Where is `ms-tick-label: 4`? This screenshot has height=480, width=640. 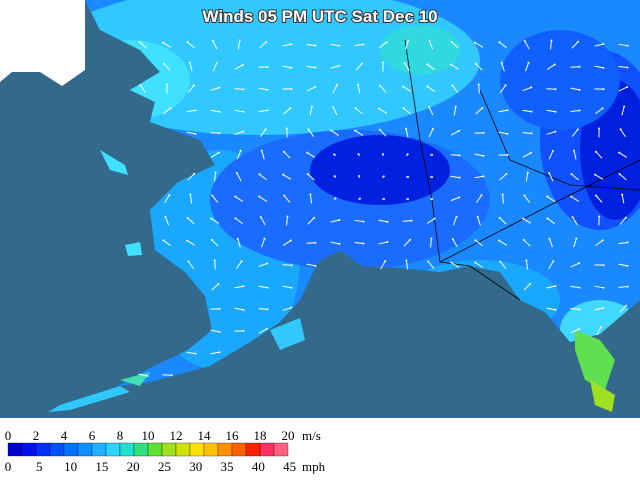 ms-tick-label: 4 is located at coordinates (64, 435).